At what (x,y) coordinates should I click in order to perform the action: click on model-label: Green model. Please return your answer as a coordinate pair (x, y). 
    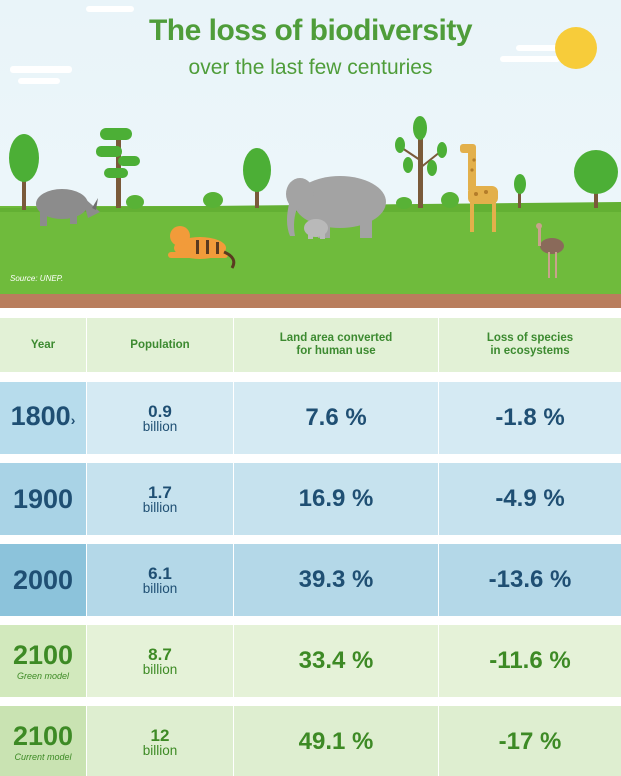
    Looking at the image, I should click on (43, 676).